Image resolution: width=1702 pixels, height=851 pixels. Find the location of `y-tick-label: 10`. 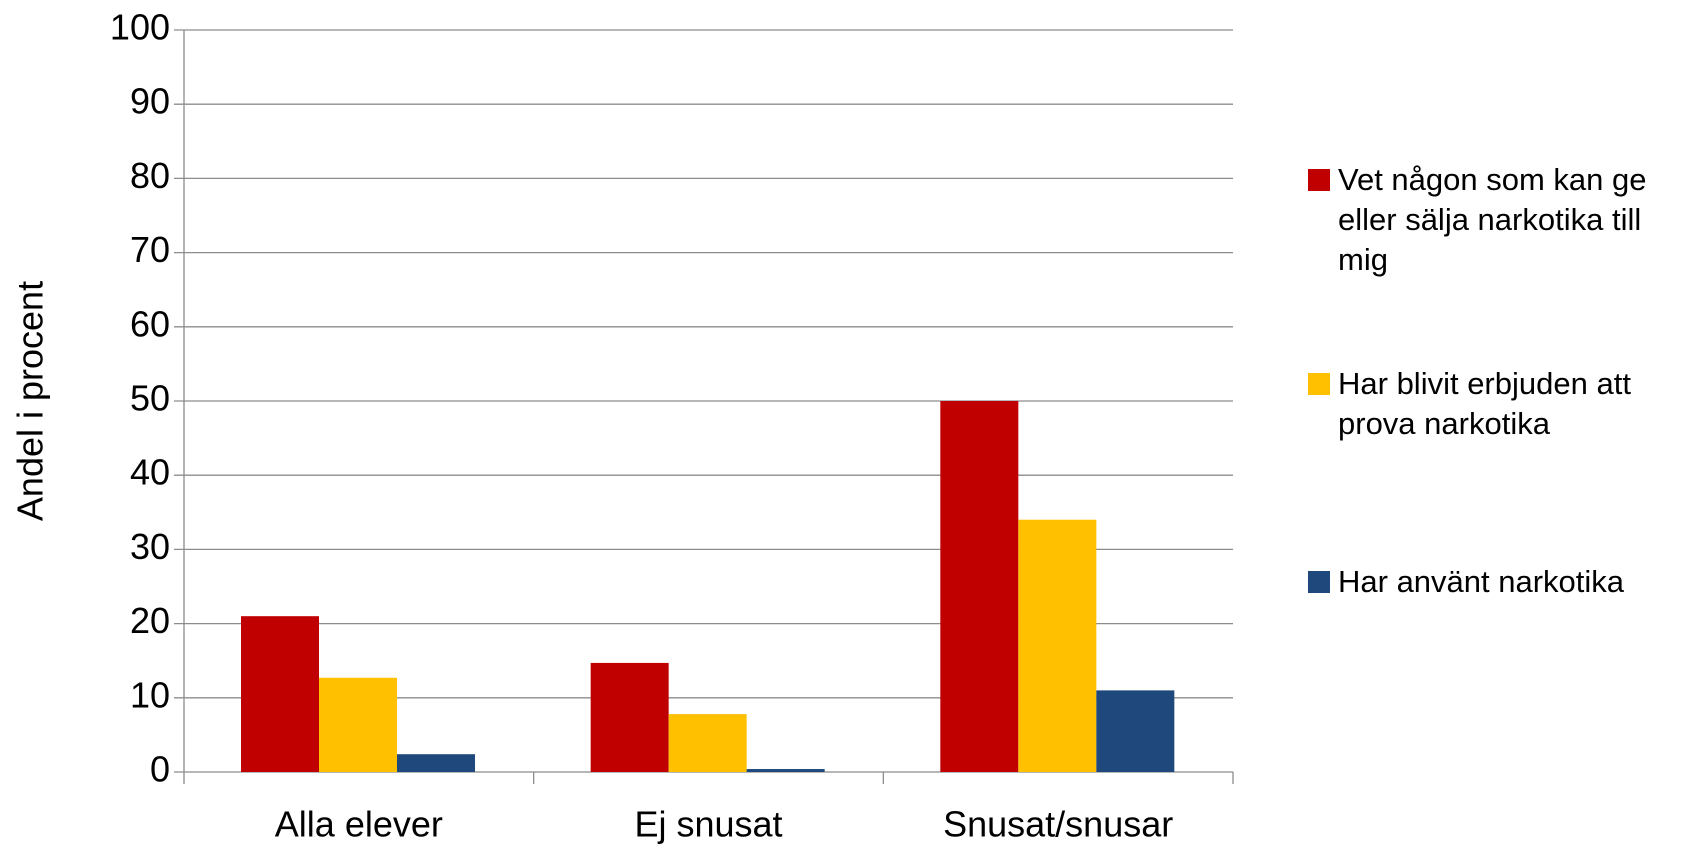

y-tick-label: 10 is located at coordinates (150, 694).